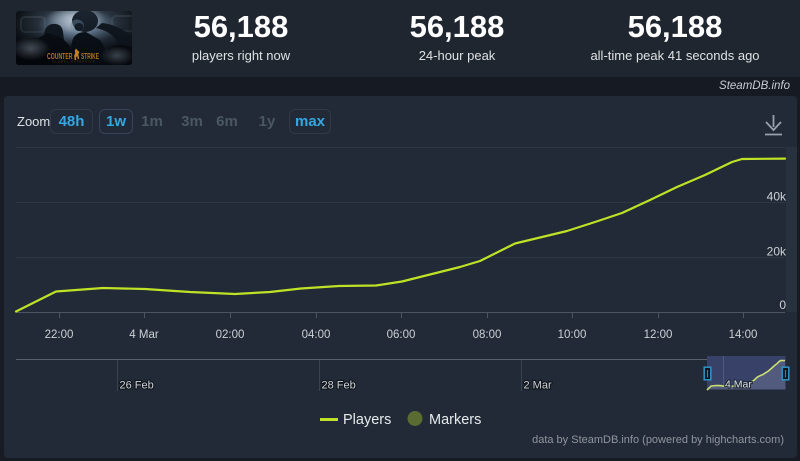  Describe the element at coordinates (60, 56) in the screenshot. I see `svg-text: COUNTER` at that location.